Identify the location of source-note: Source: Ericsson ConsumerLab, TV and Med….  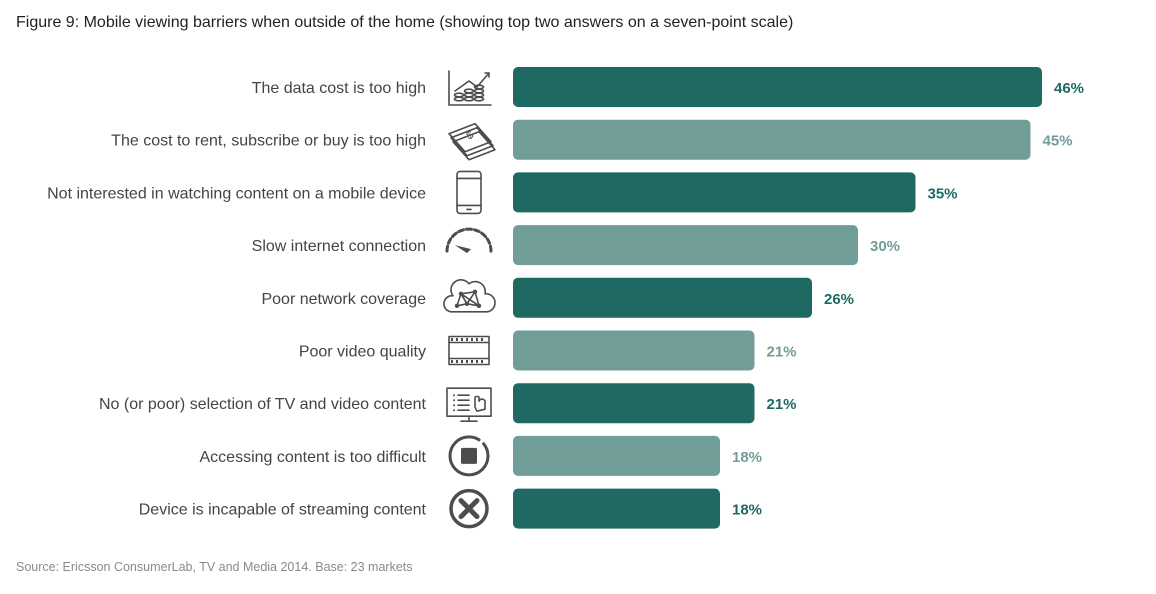
(214, 567).